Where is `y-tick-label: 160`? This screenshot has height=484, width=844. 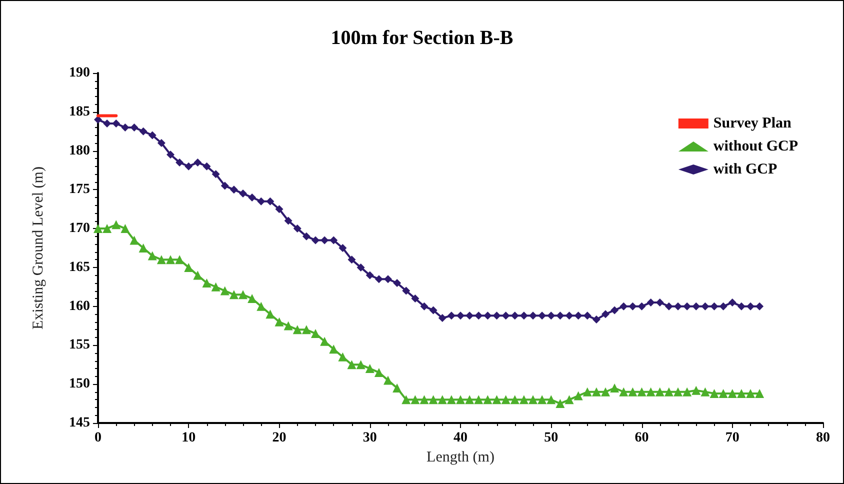
y-tick-label: 160 is located at coordinates (79, 306).